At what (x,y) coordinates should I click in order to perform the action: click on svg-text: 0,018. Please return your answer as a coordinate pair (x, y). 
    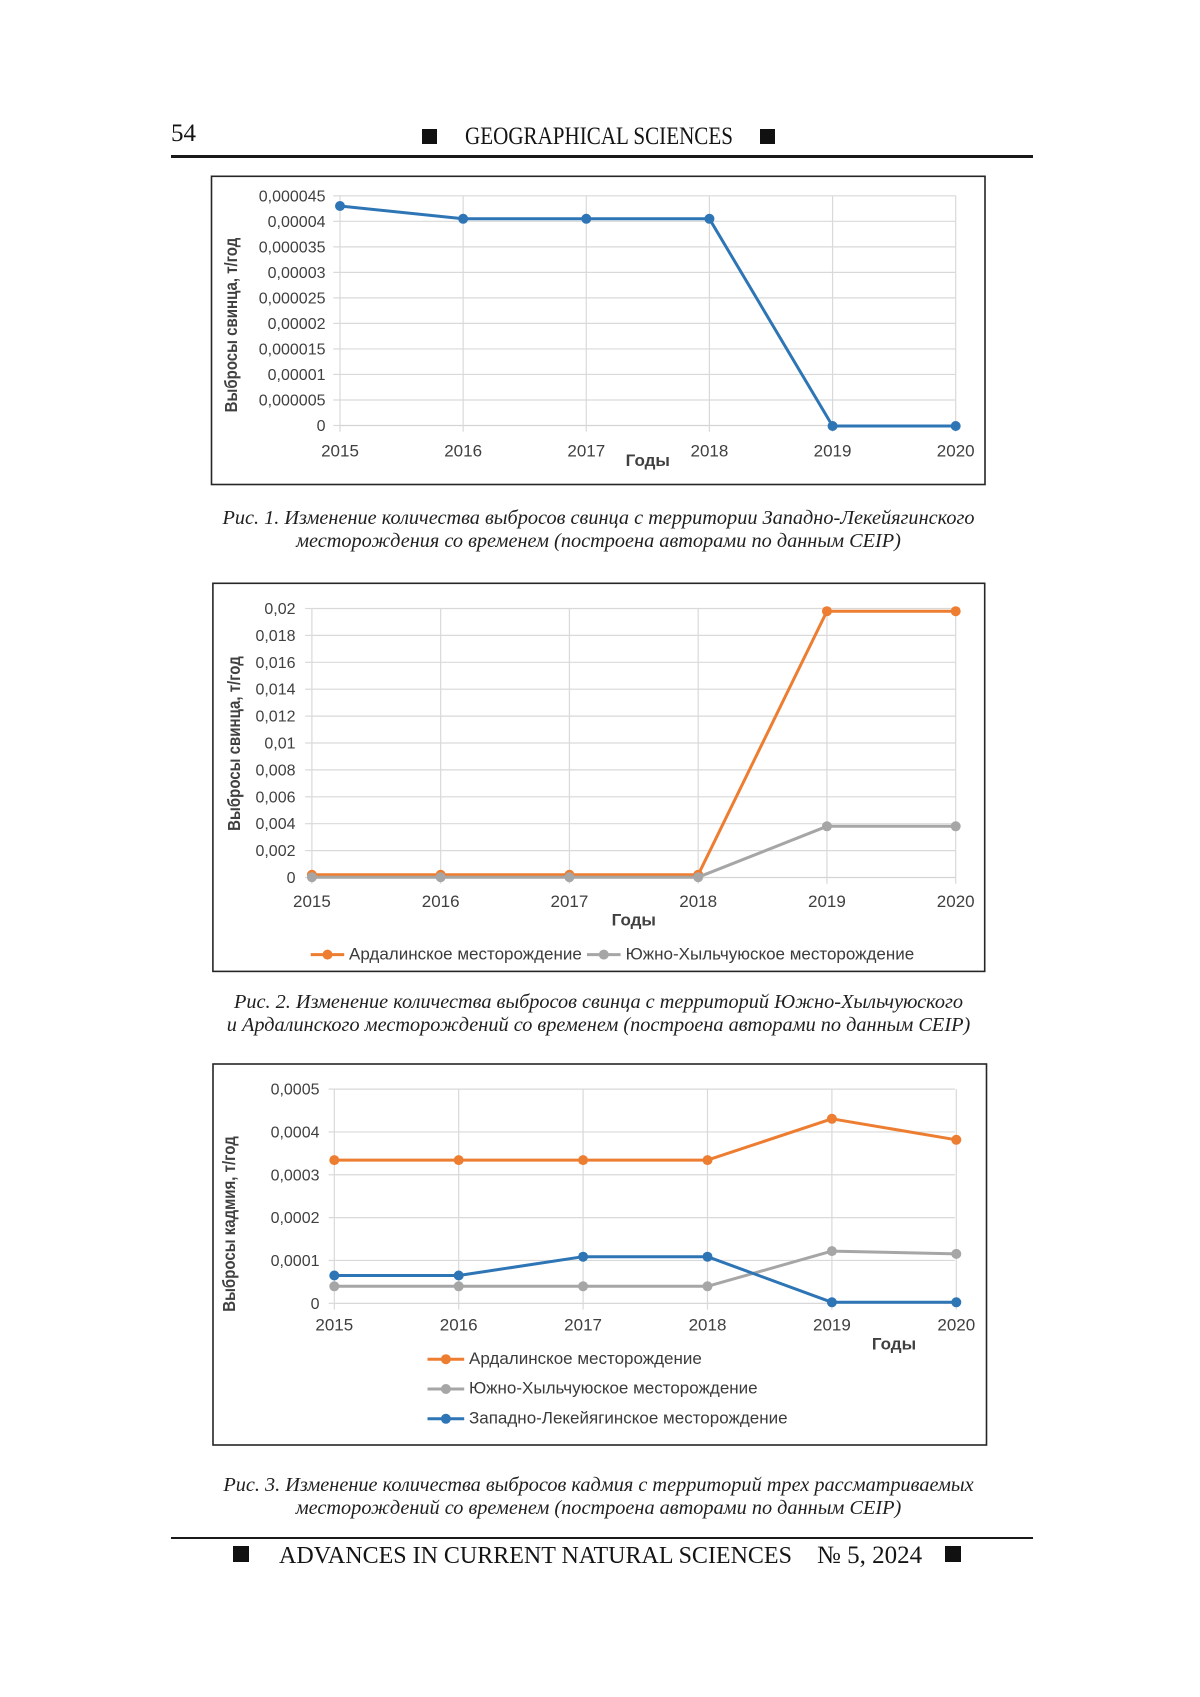
    Looking at the image, I should click on (275, 636).